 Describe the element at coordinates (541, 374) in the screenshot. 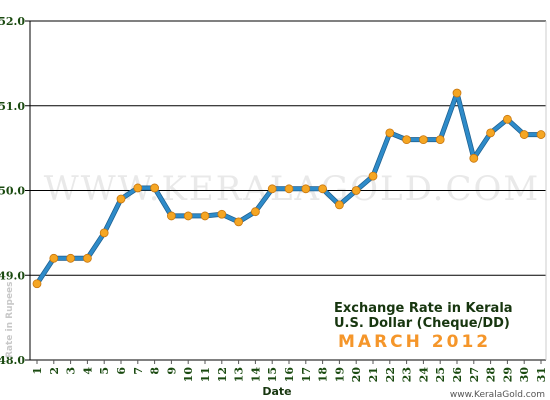

I see `x-tick-label: 31` at that location.